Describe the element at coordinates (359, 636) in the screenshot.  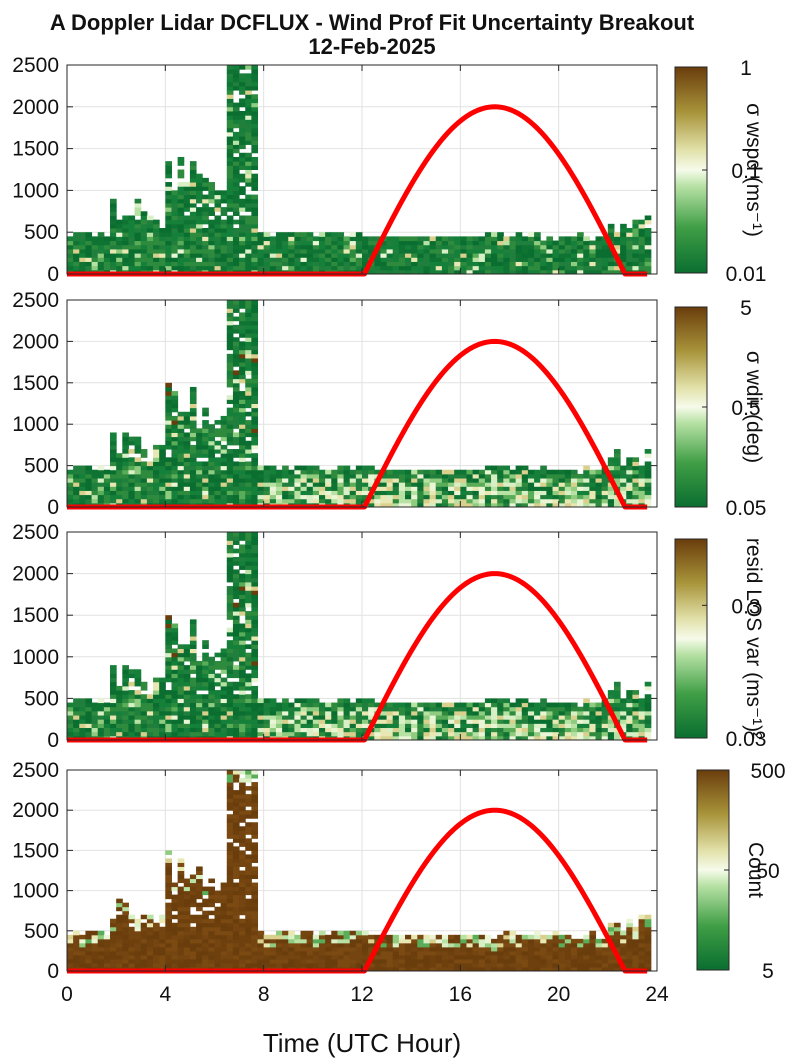
I see `heatmap-cells` at that location.